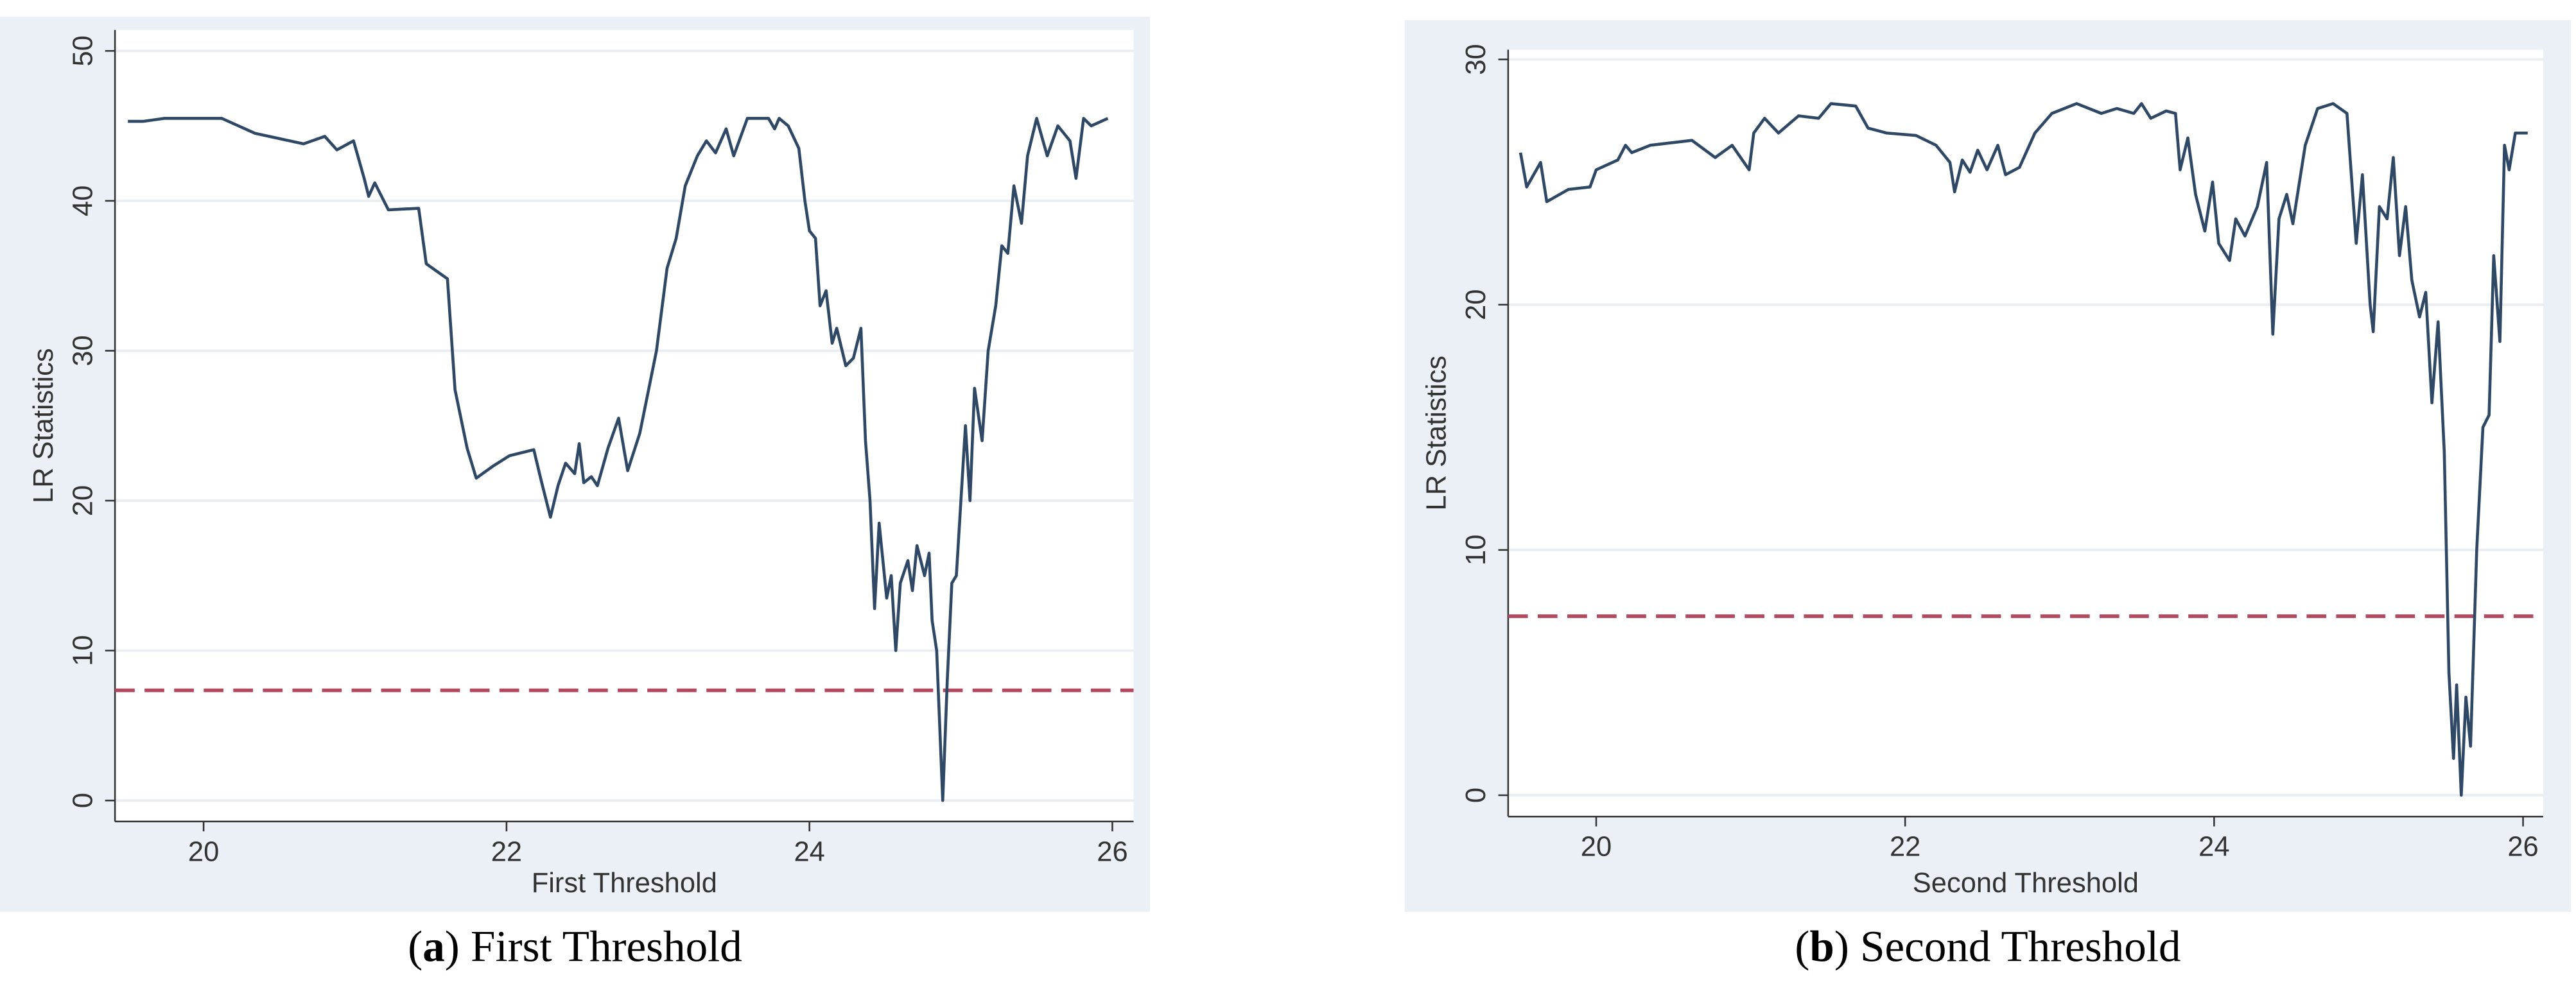 This screenshot has width=2576, height=991. I want to click on caption-part: b, so click(1821, 945).